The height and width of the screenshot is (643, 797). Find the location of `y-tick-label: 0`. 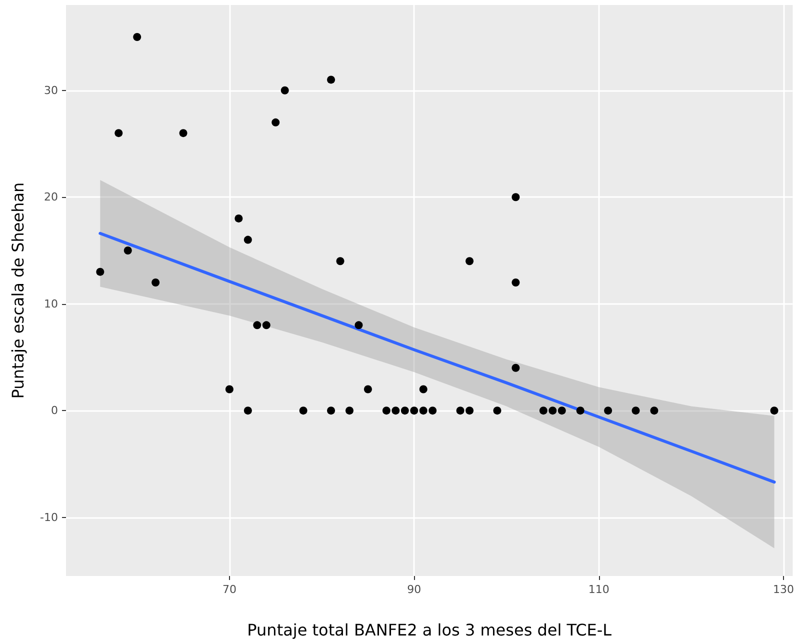

y-tick-label: 0 is located at coordinates (54, 411).